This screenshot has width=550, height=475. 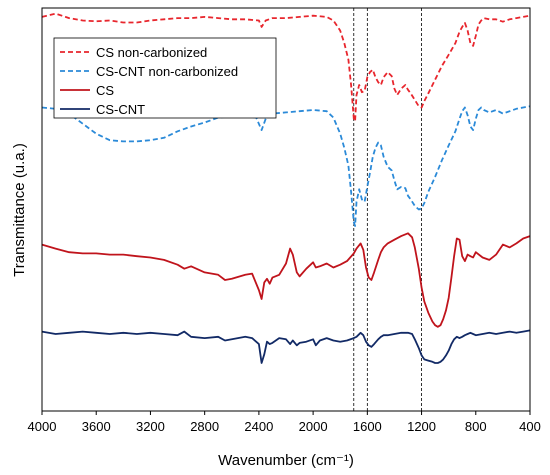 I want to click on x-axis-title: Wavenumber (cm⁻¹), so click(x=286, y=460).